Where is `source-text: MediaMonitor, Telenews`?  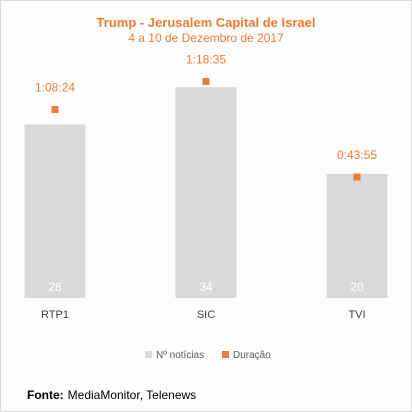
source-text: MediaMonitor, Telenews is located at coordinates (132, 395).